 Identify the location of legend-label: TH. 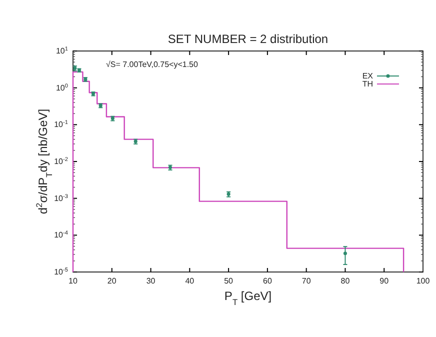
(368, 84).